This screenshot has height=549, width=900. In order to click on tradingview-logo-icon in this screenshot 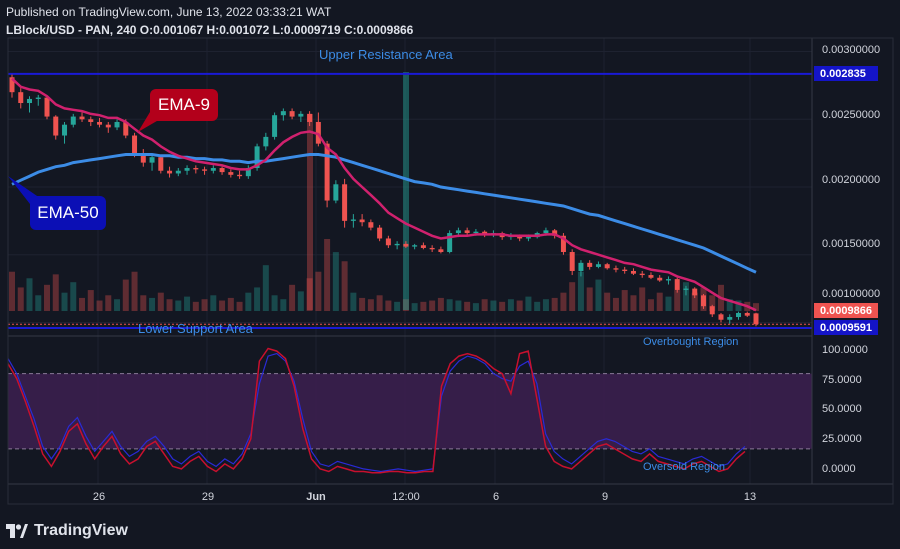, I will do `click(17, 531)`.